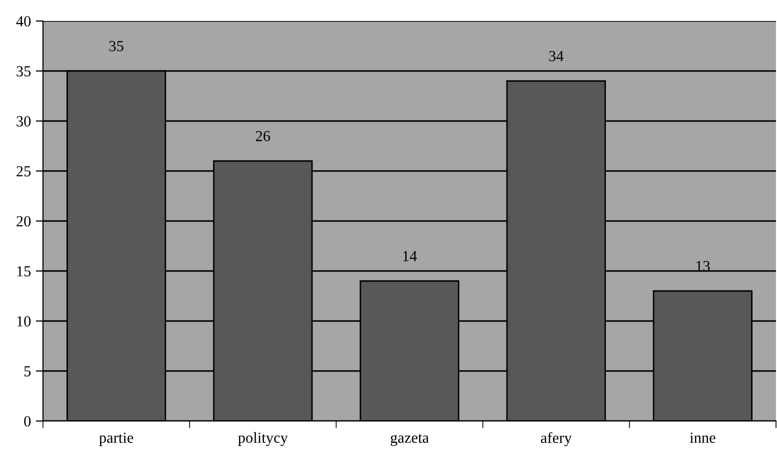  I want to click on y-tick-label: 5, so click(27, 371).